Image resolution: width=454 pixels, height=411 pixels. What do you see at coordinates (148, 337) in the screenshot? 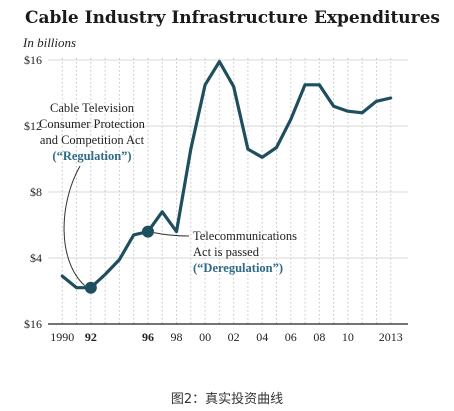
I see `x-tick-label: 96` at bounding box center [148, 337].